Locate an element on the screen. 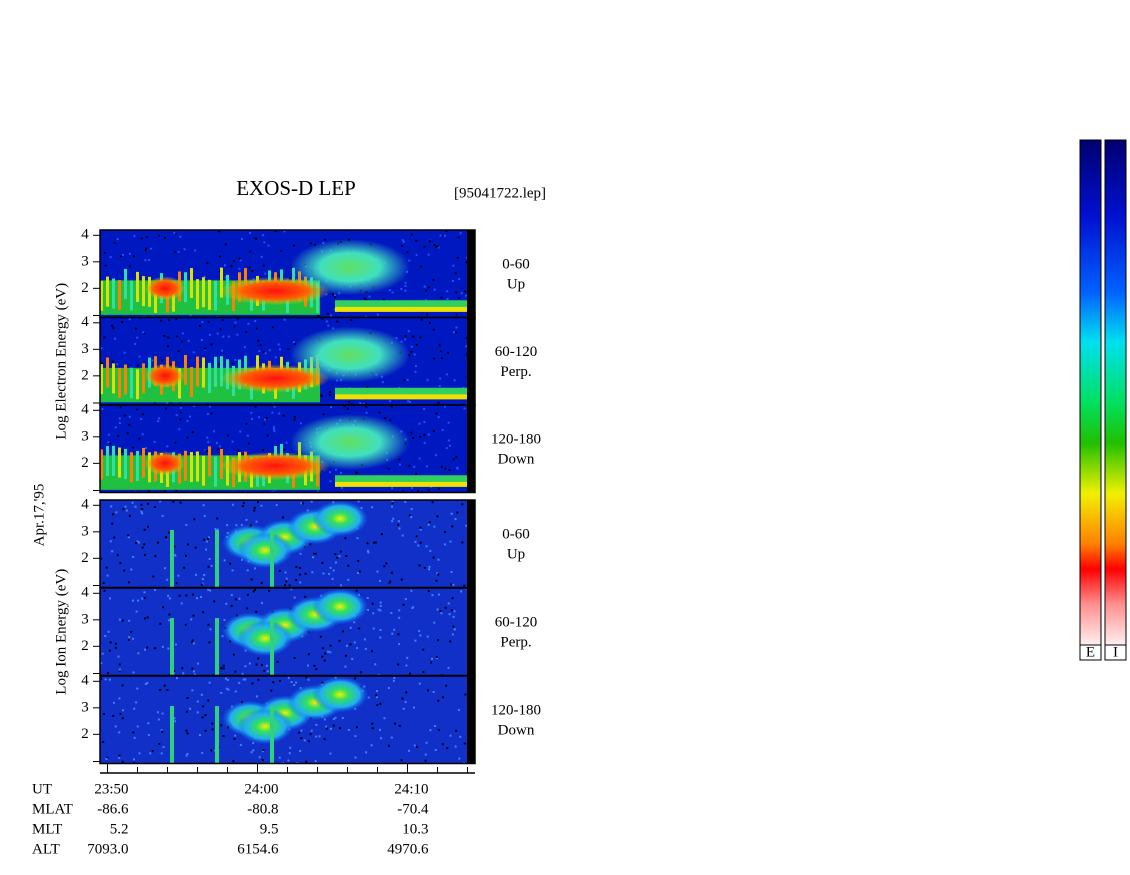 This screenshot has height=875, width=1130. ut-label: UT is located at coordinates (42, 789).